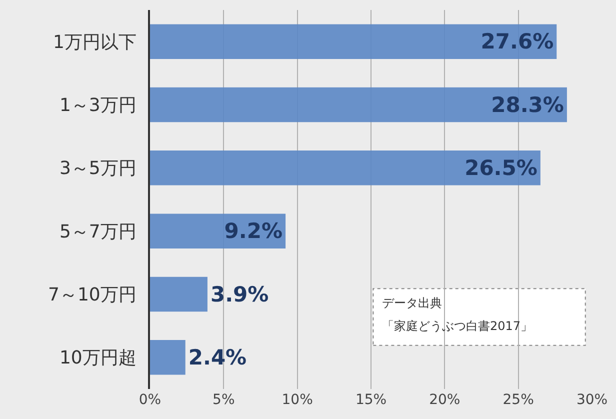 This screenshot has width=616, height=419. What do you see at coordinates (217, 357) in the screenshot?
I see `data-label: 2.4%` at bounding box center [217, 357].